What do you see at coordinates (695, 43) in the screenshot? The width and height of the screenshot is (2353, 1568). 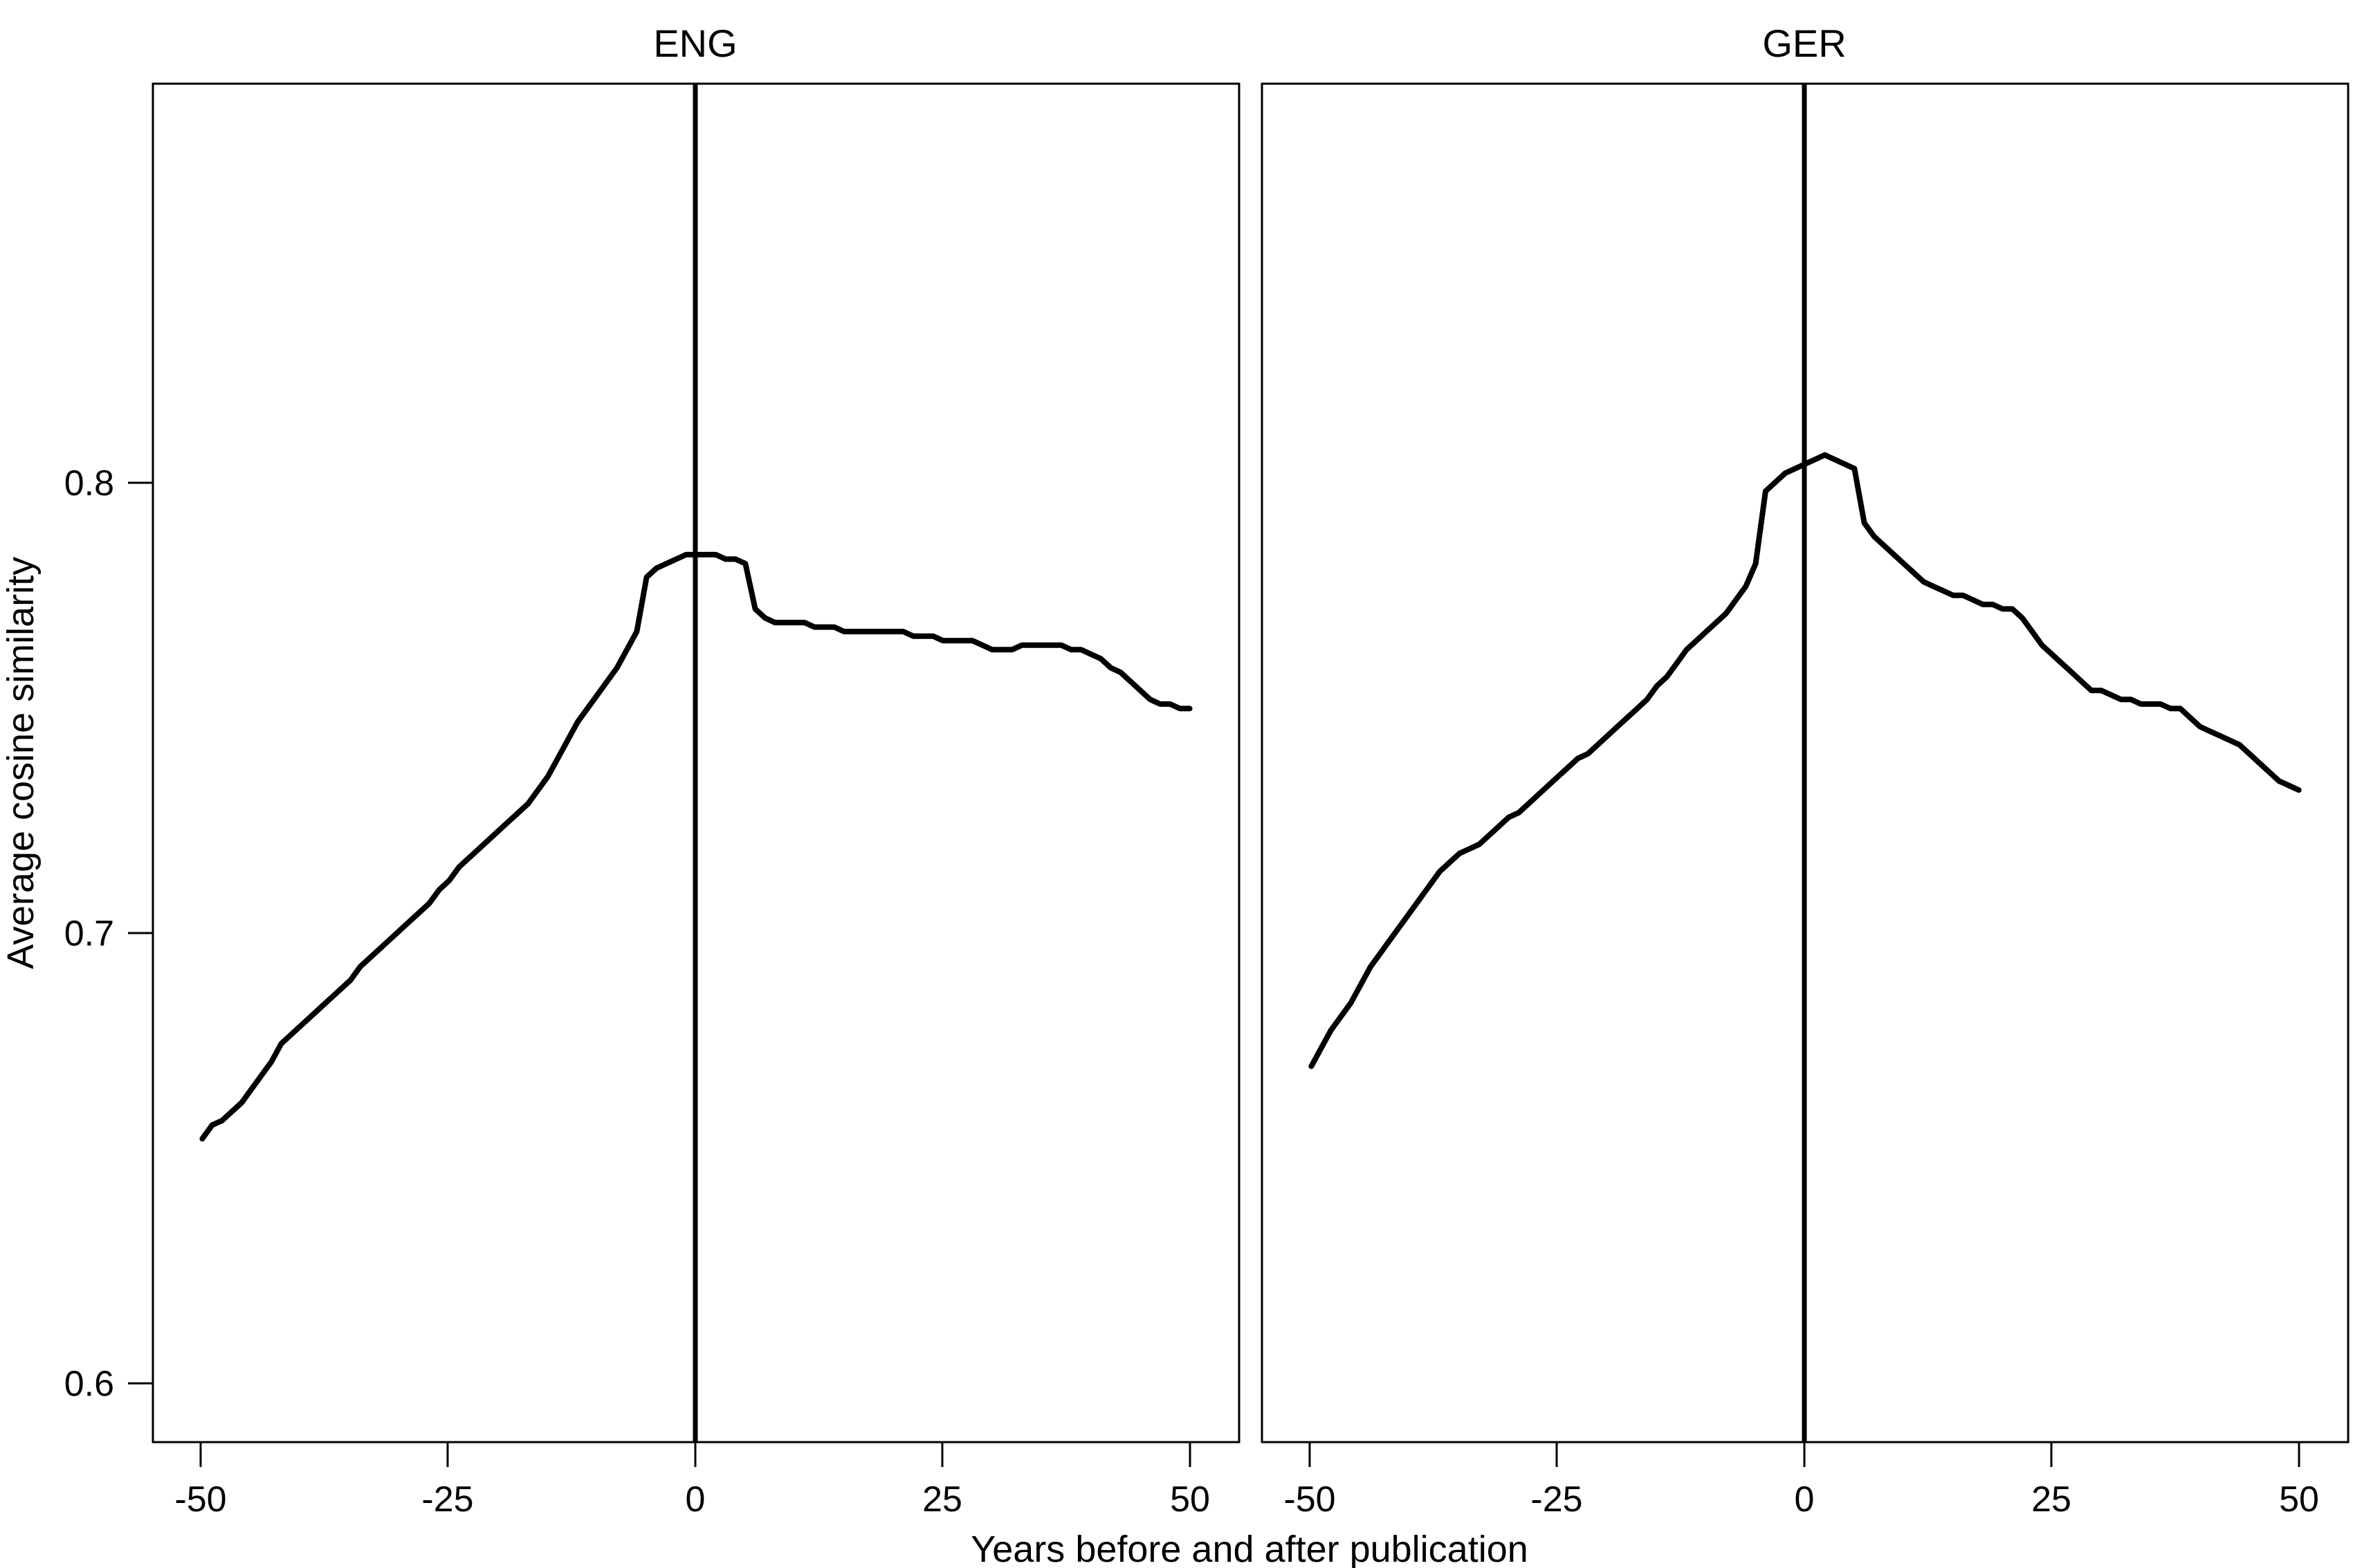 I see `panel-title-eng: ENG` at bounding box center [695, 43].